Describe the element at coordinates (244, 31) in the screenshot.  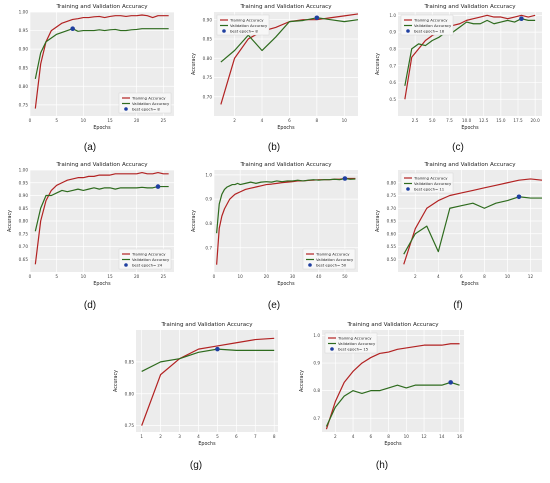
I see `legend-label: best epoch= 8` at that location.